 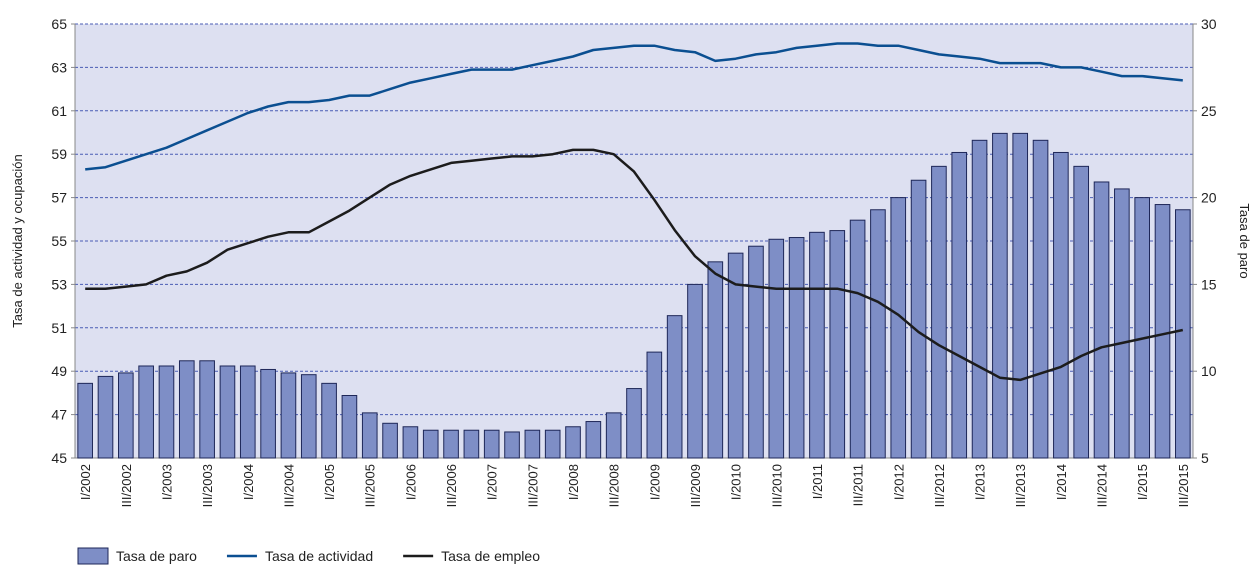 What do you see at coordinates (776, 485) in the screenshot?
I see `x-tick-label: III/2010` at bounding box center [776, 485].